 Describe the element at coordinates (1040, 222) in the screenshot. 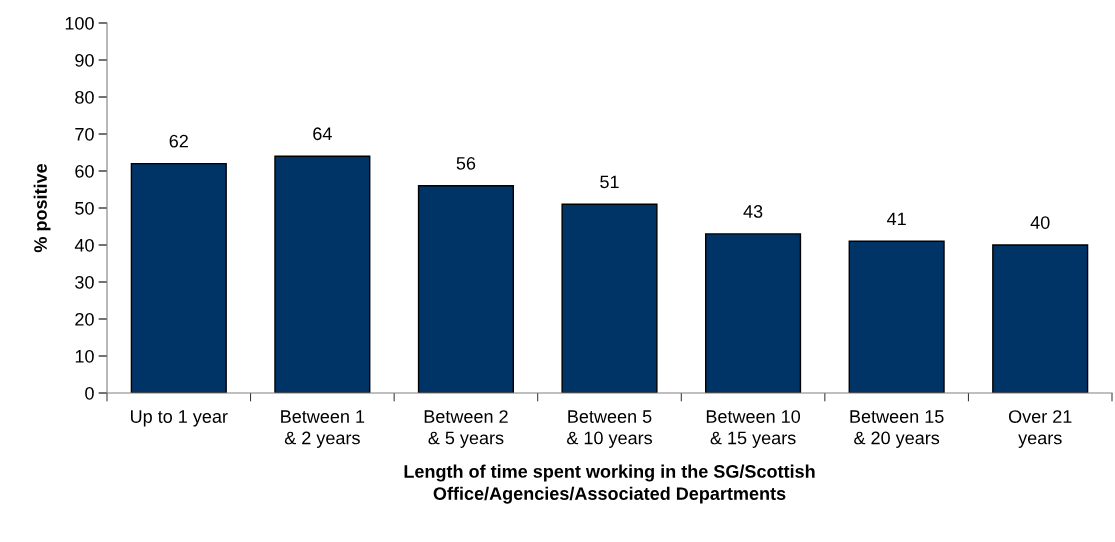

I see `data-label: 40` at that location.